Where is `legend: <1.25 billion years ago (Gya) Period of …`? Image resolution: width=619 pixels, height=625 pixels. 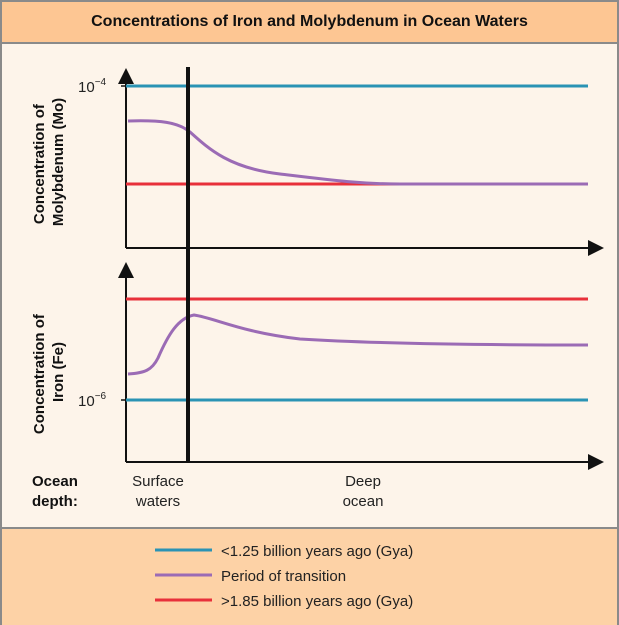
legend: <1.25 billion years ago (Gya) Period of … is located at coordinates (284, 576).